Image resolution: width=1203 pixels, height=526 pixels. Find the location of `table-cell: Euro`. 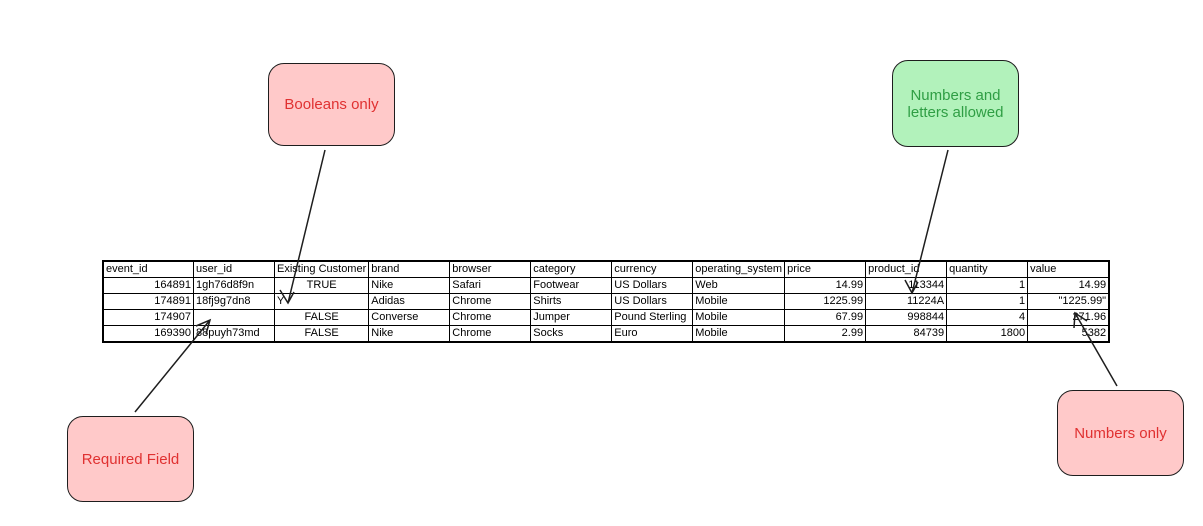

table-cell: Euro is located at coordinates (652, 334).